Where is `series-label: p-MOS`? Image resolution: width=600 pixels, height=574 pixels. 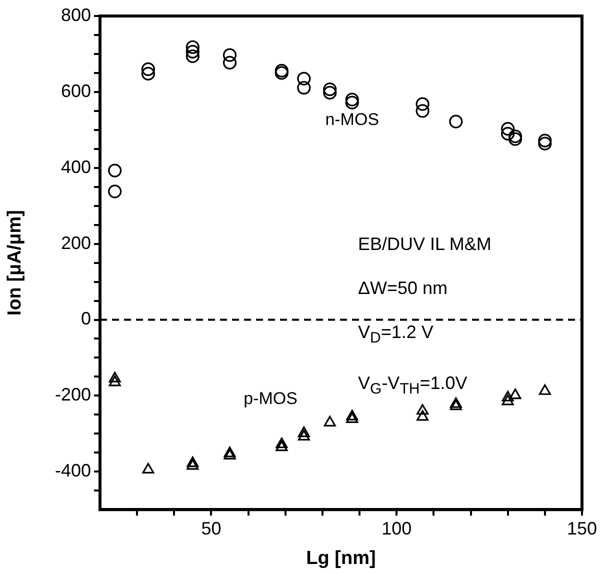
series-label: p-MOS is located at coordinates (271, 398).